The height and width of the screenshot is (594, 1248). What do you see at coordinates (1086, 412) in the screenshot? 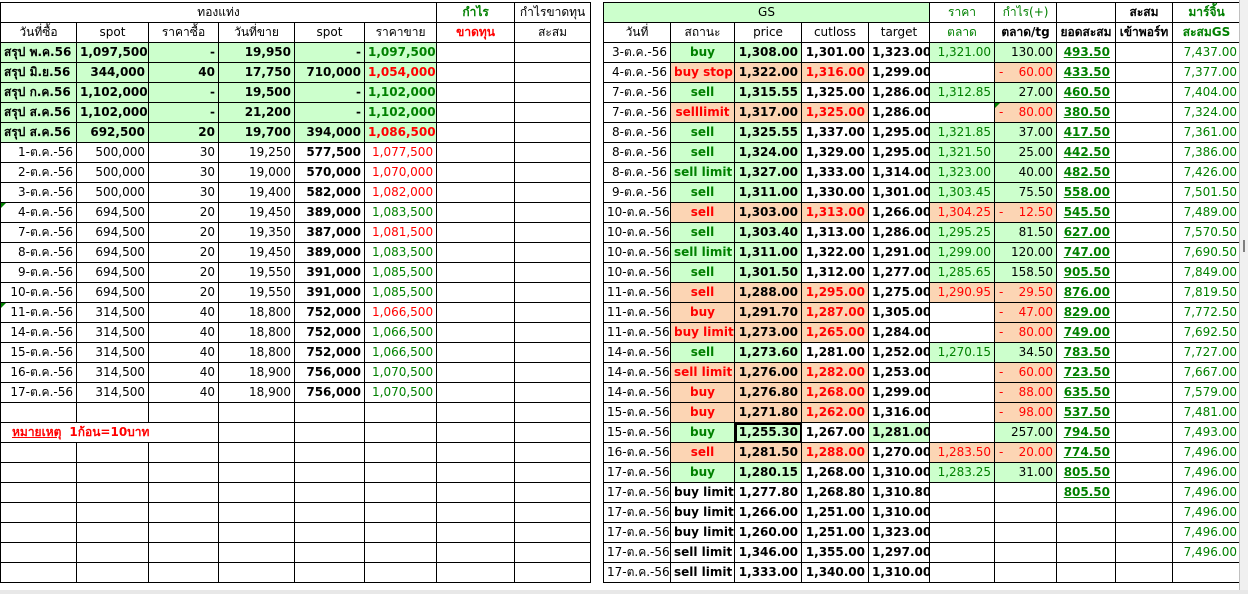
I see `cum-cell: 537.50` at bounding box center [1086, 412].